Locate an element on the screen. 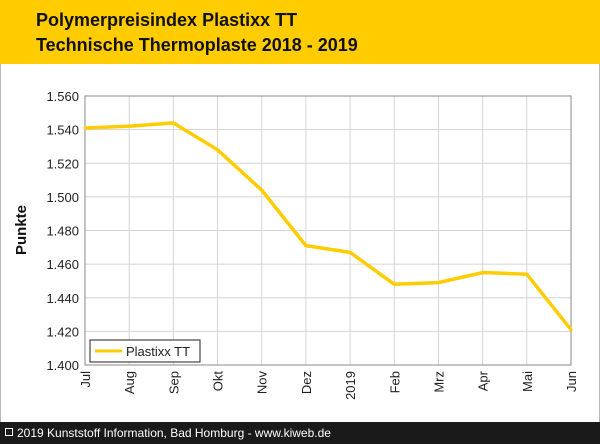 The image size is (600, 444). legend: Plastixx TT is located at coordinates (145, 351).